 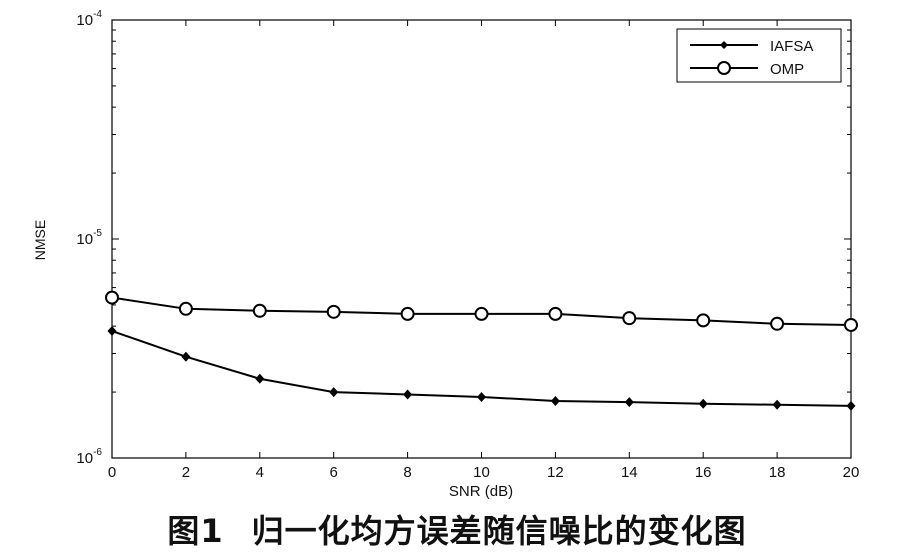 I want to click on figure-title: 归一化均方误差随信噪比的变化图, so click(x=499, y=531).